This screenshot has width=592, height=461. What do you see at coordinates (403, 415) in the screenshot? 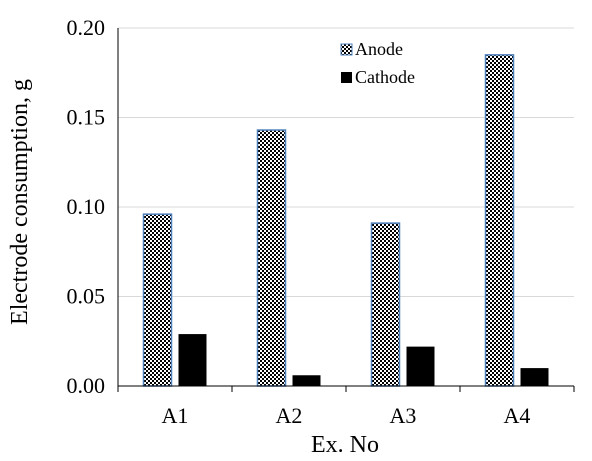
I see `x-tick-label-a3: A3` at bounding box center [403, 415].